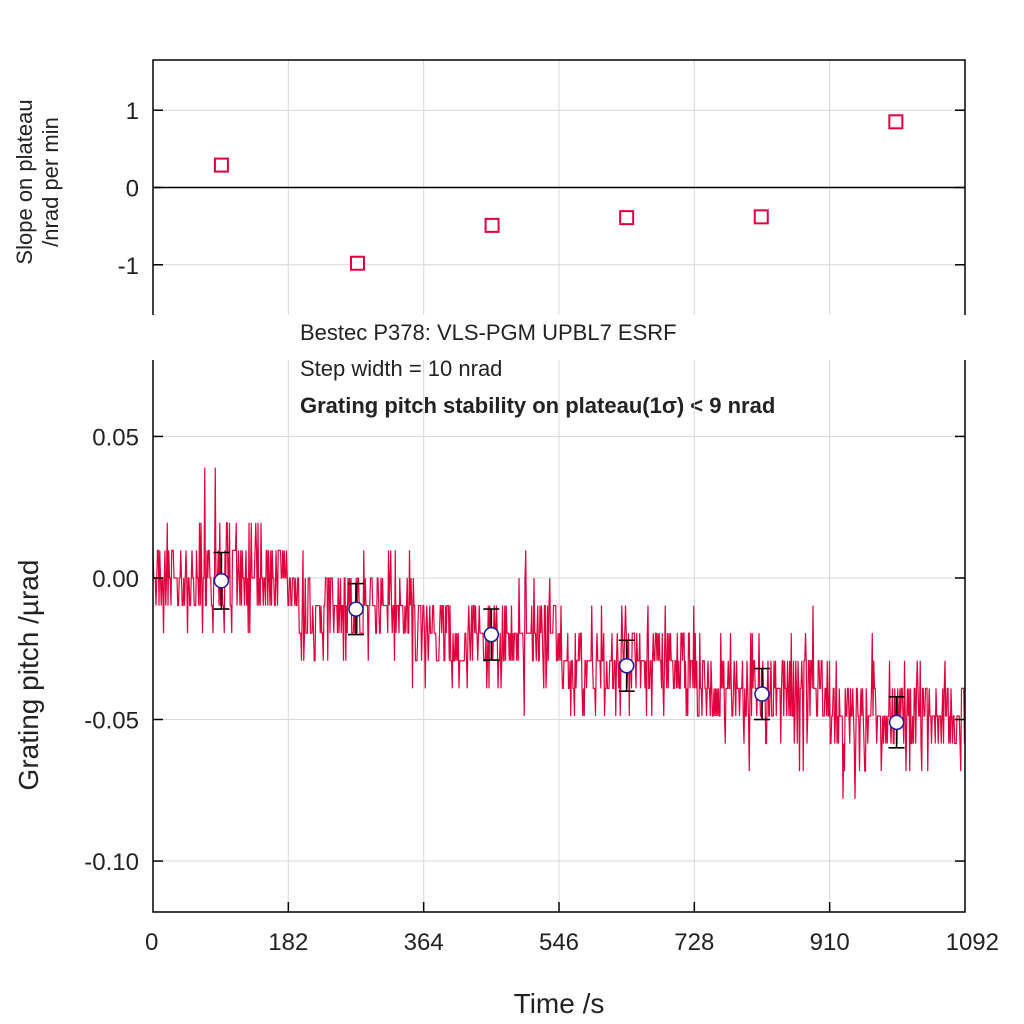  I want to click on bottom-xtick-label-4: 728, so click(694, 942).